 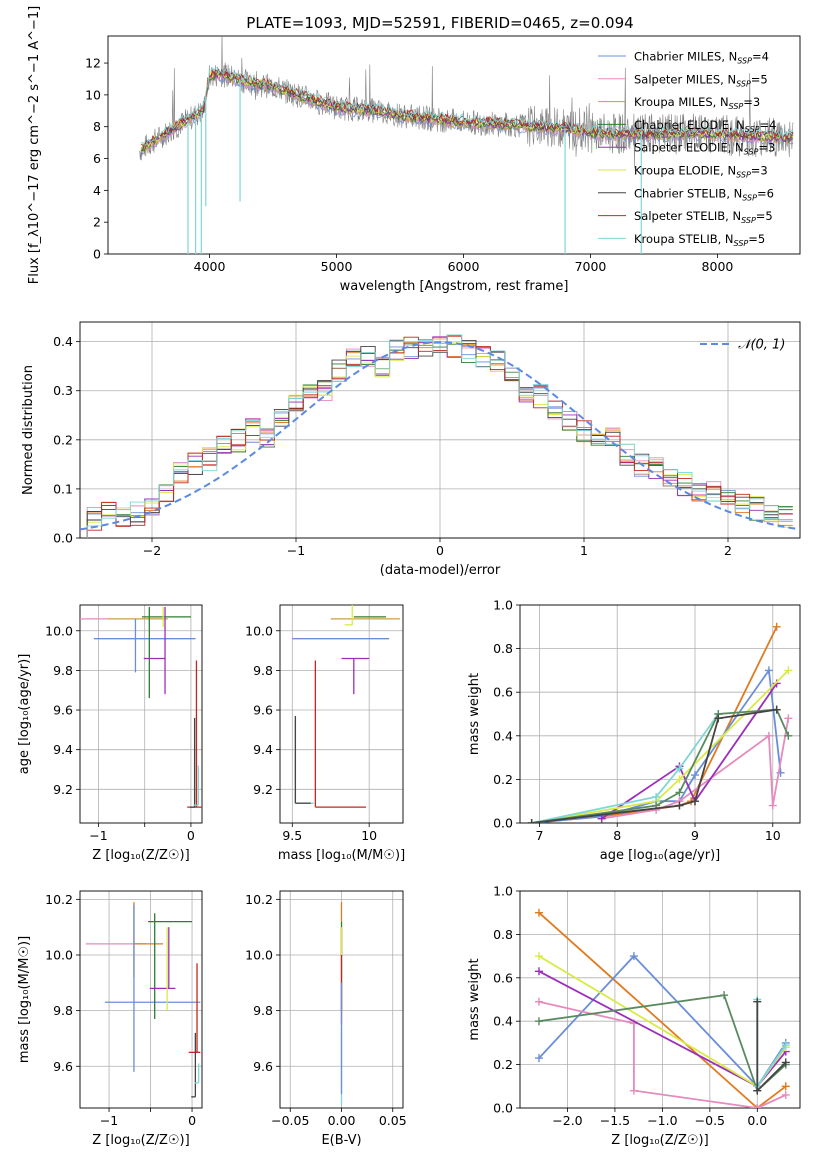 What do you see at coordinates (761, 345) in the screenshot?
I see `legend-label: 𝒩(0, 1)` at bounding box center [761, 345].